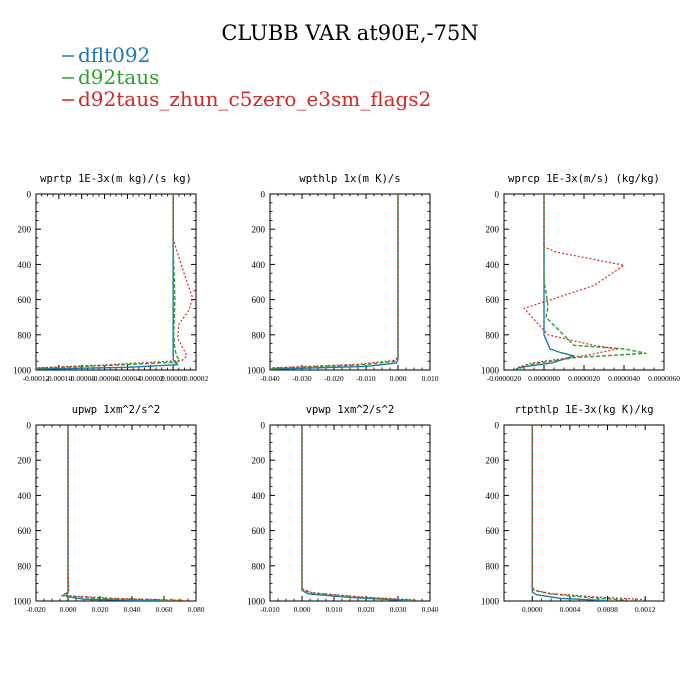 The height and width of the screenshot is (700, 700). I want to click on x-tick-label: -0.0000020, so click(504, 378).